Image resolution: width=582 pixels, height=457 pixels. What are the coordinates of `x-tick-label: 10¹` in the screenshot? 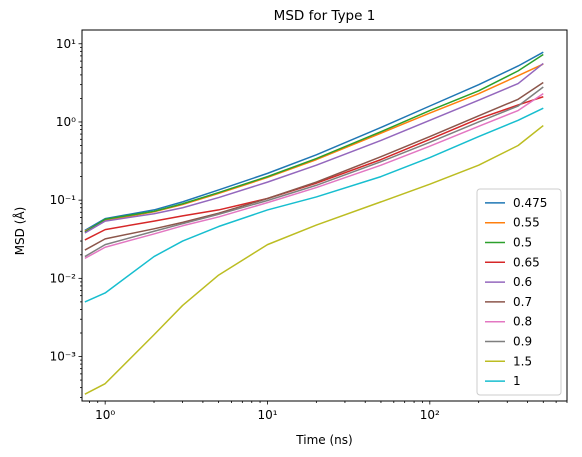 It's located at (267, 415).